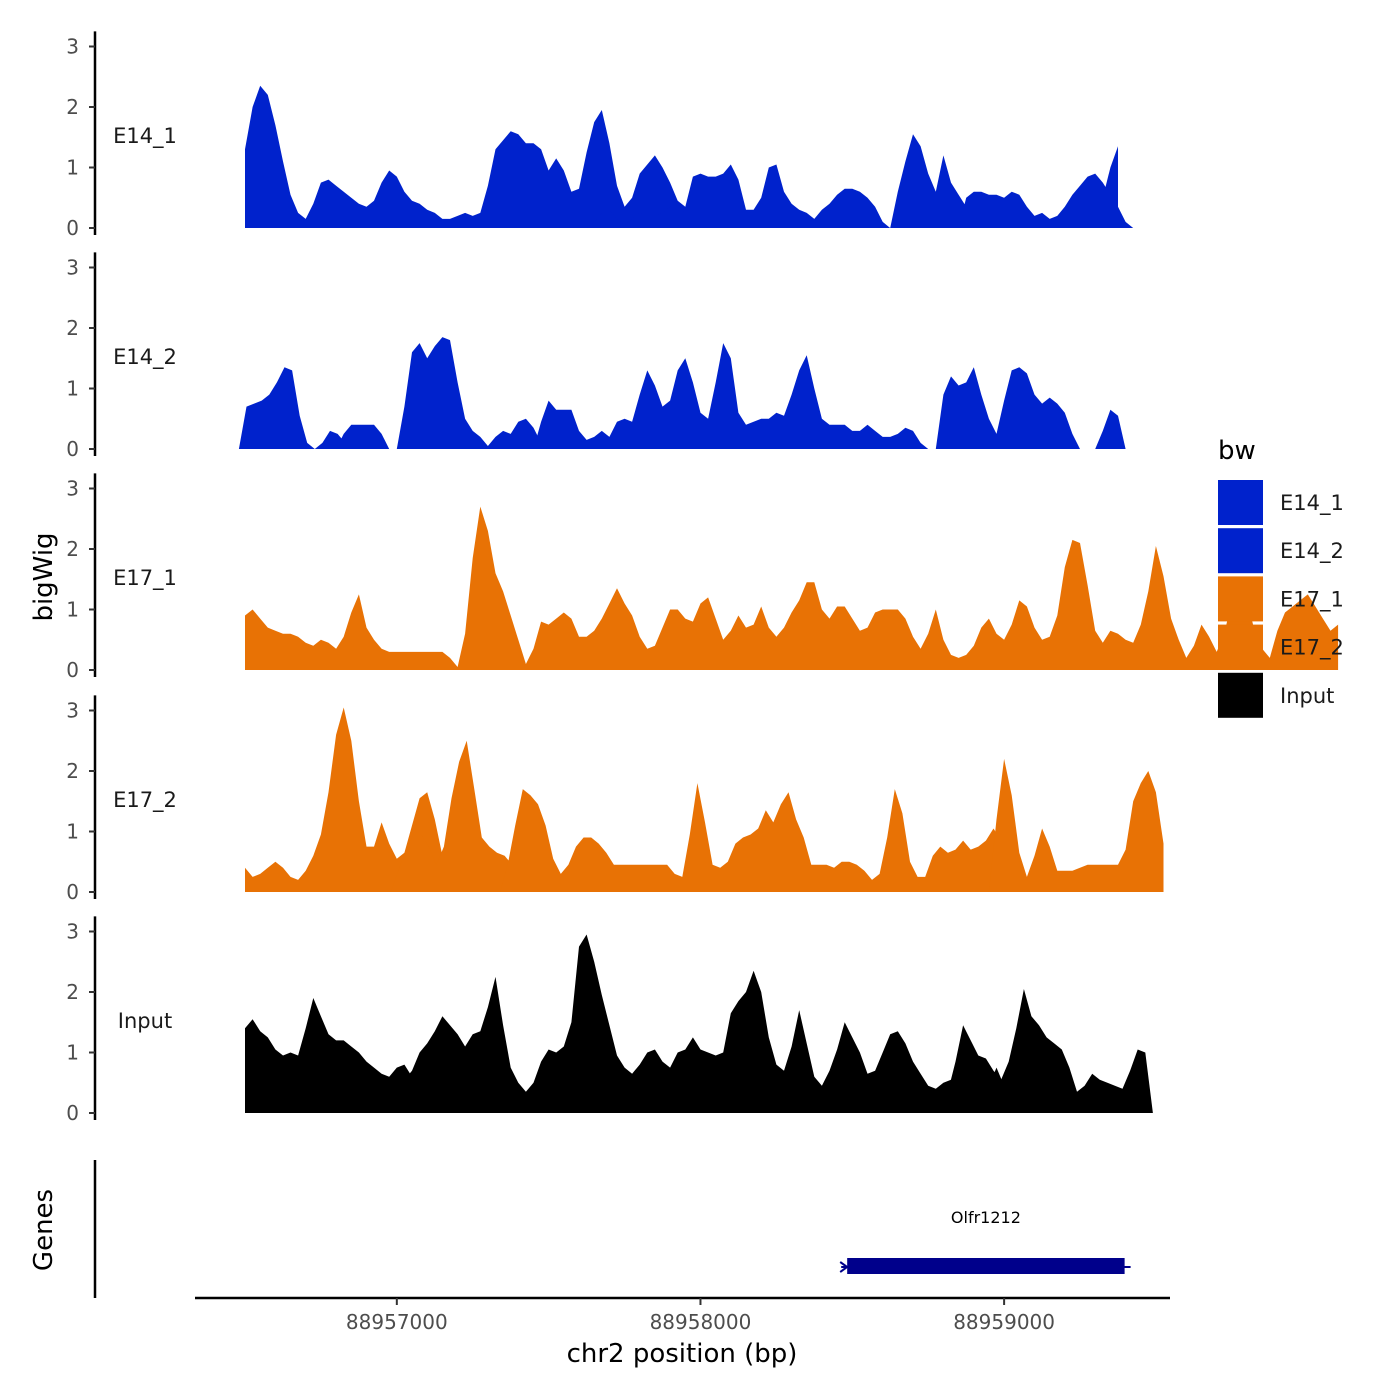  I want to click on y-tick-label-E14_1-1: 1, so click(72, 168).